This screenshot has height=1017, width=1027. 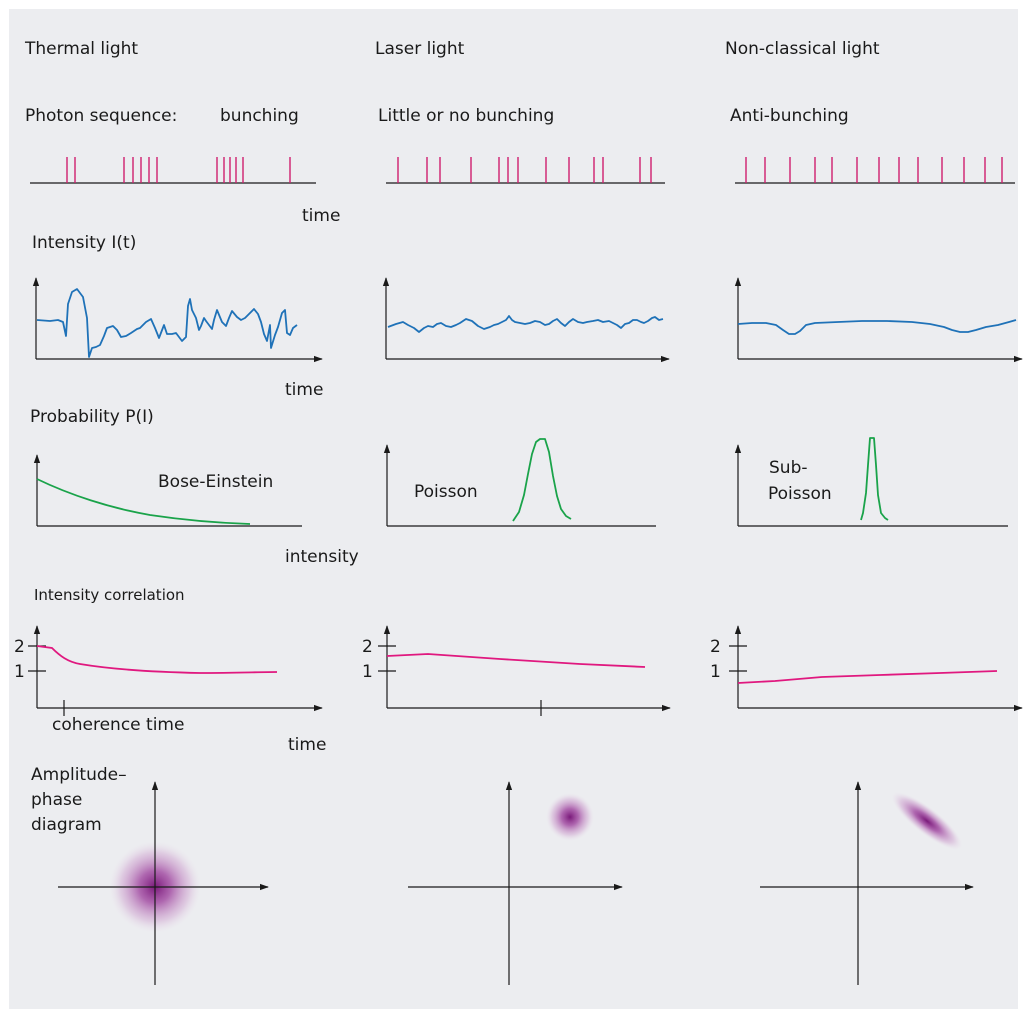 I want to click on intensity-axes-laser, so click(x=526, y=320).